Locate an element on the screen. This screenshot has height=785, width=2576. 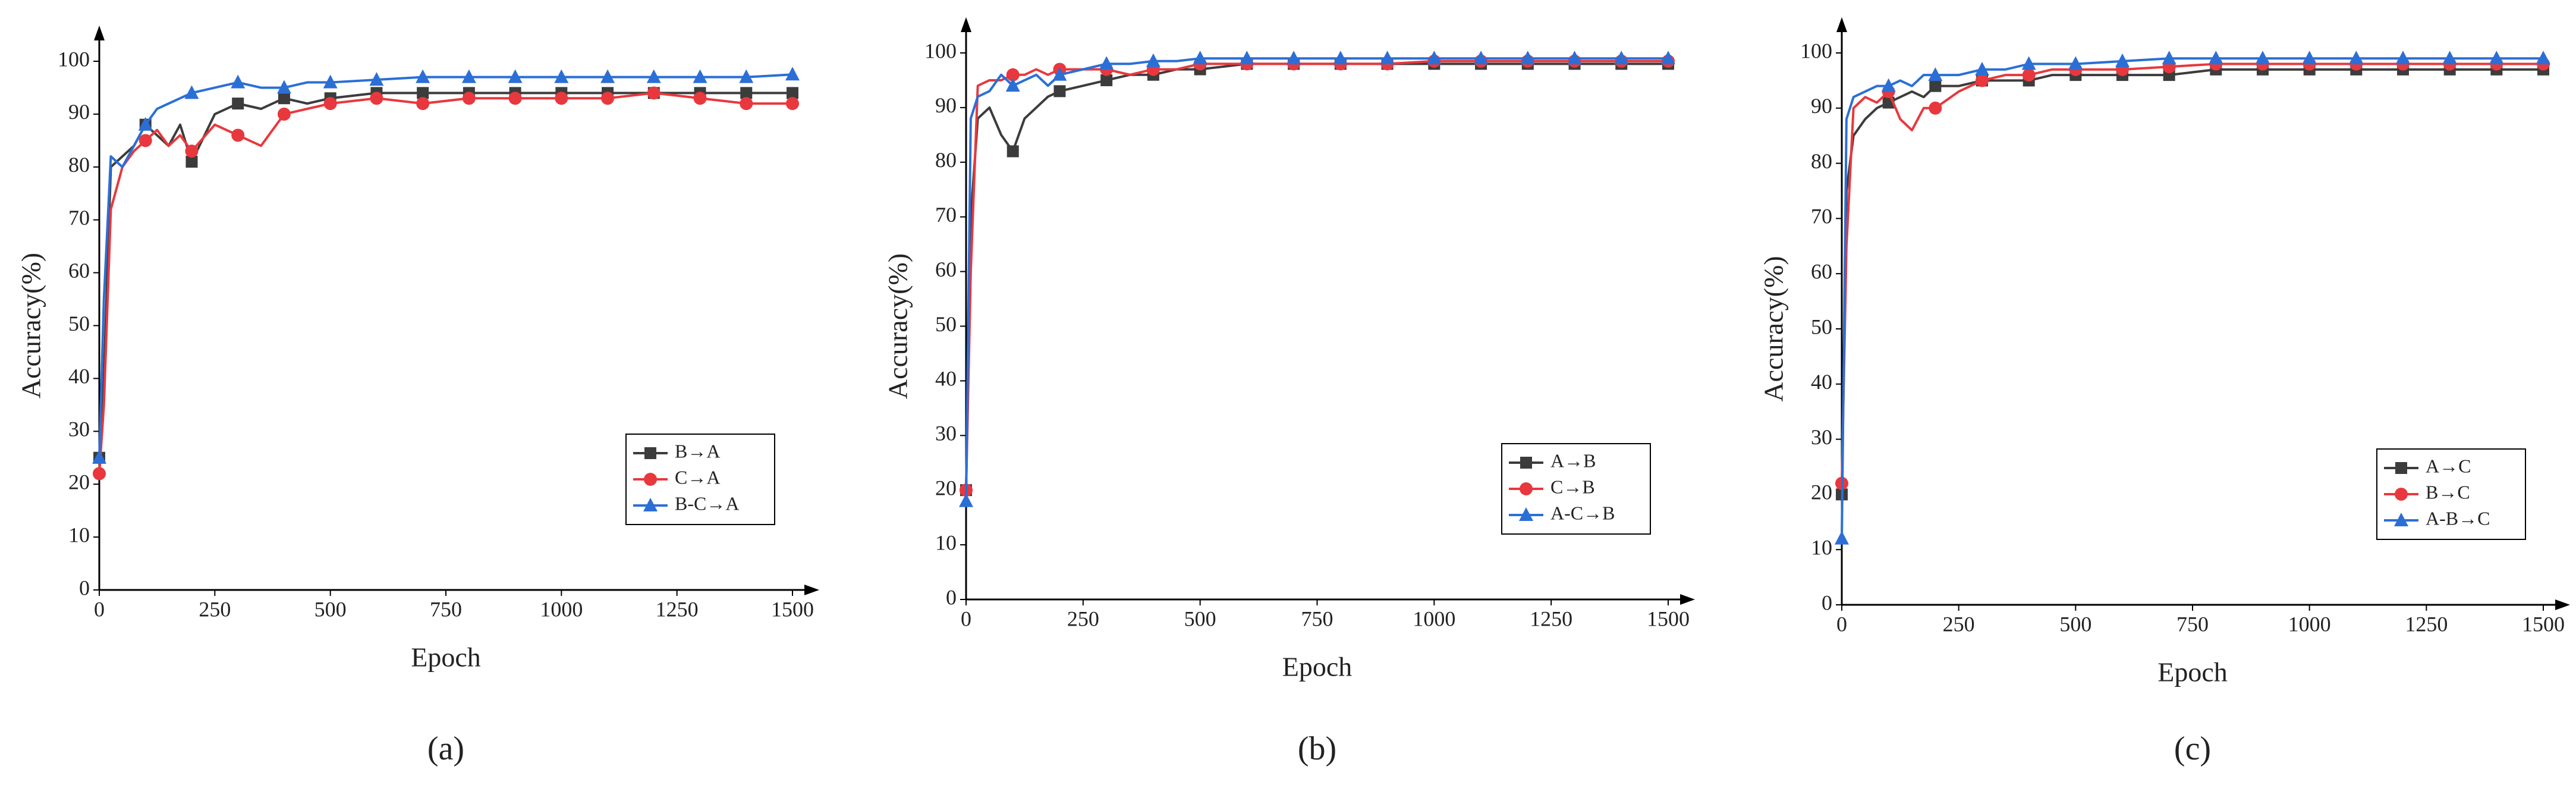
legend-label: C→B is located at coordinates (1572, 487).